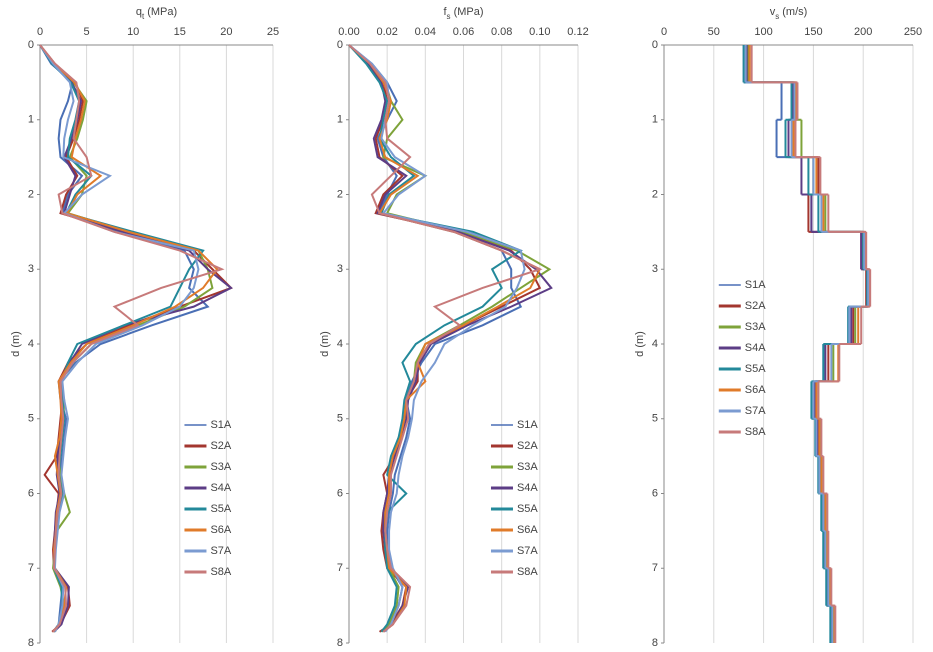 The width and height of the screenshot is (933, 652). I want to click on x-tick-label: 50, so click(714, 32).